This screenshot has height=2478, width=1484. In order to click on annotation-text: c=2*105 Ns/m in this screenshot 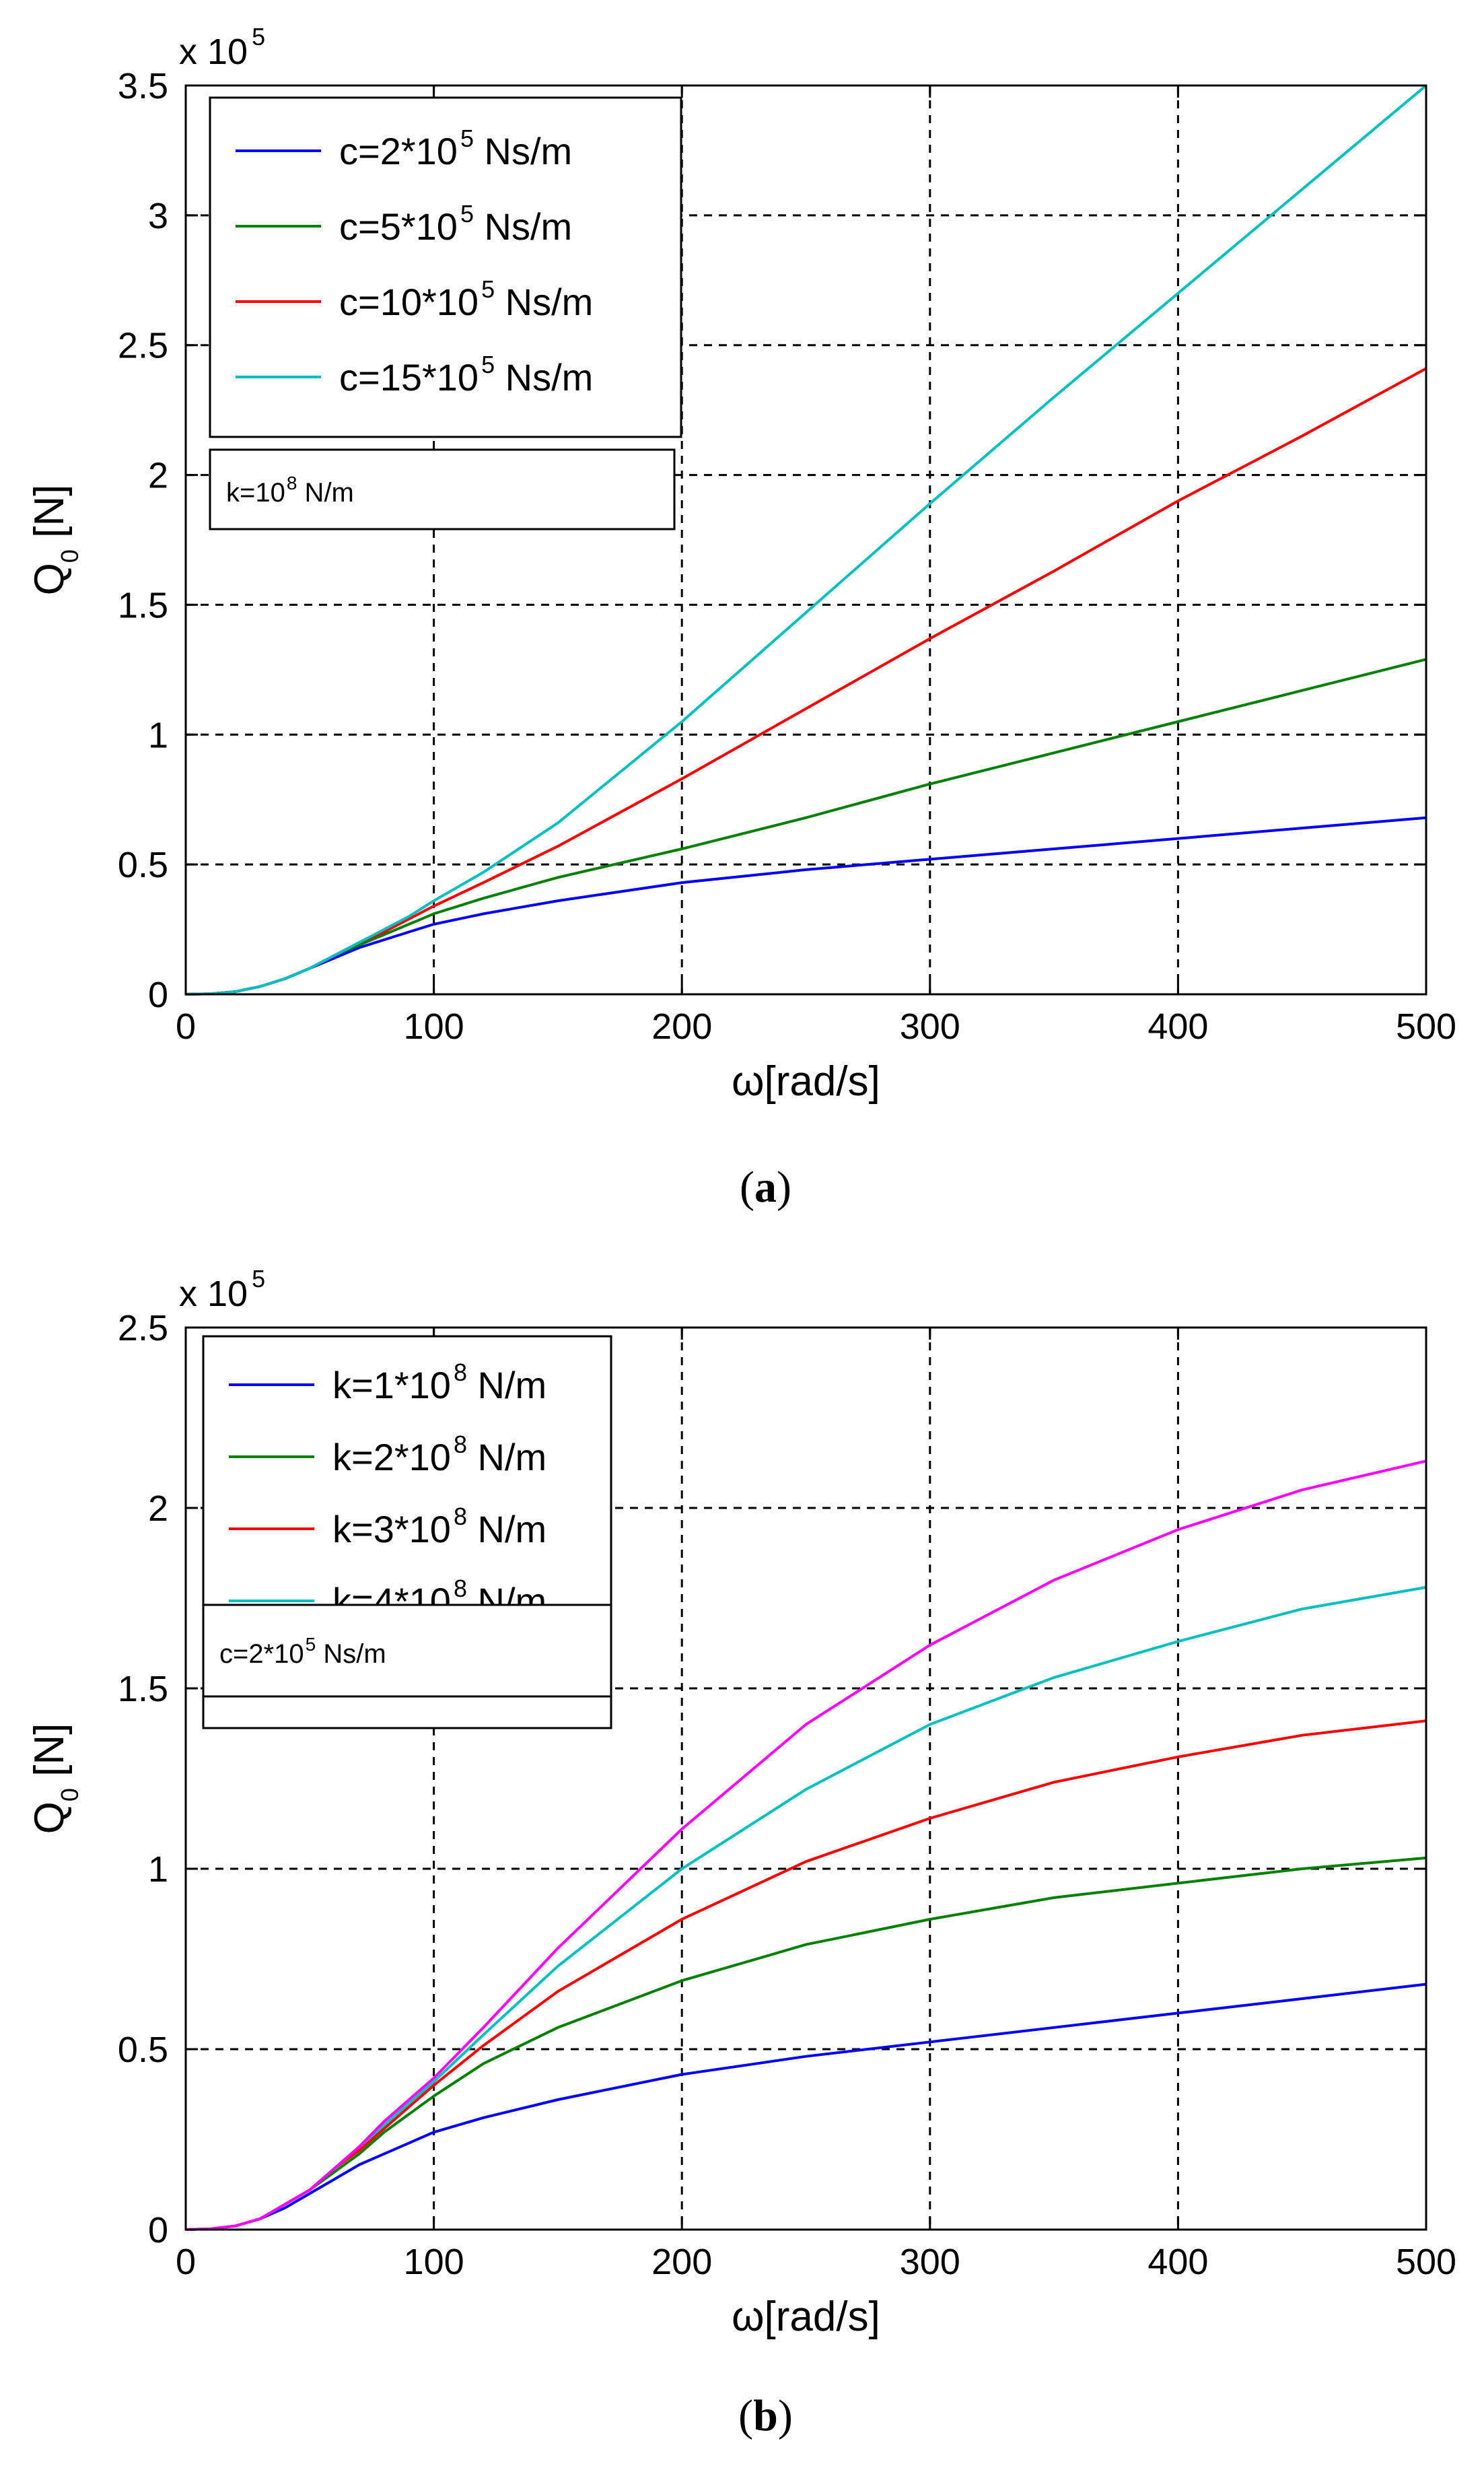, I will do `click(303, 1651)`.